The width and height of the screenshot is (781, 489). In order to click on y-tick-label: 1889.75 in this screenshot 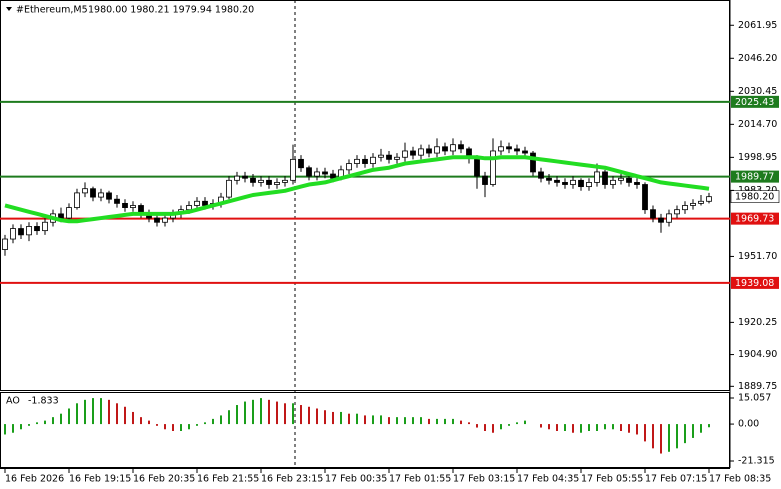, I will do `click(757, 386)`.